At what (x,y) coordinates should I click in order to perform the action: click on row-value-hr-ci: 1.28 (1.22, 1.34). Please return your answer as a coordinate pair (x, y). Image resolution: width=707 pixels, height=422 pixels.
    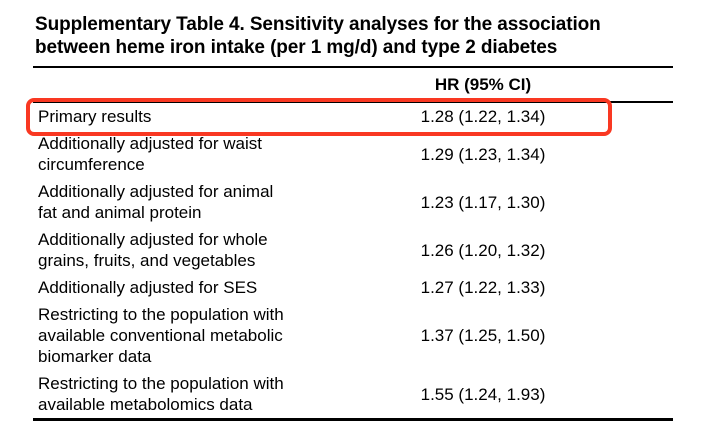
    Looking at the image, I should click on (483, 116).